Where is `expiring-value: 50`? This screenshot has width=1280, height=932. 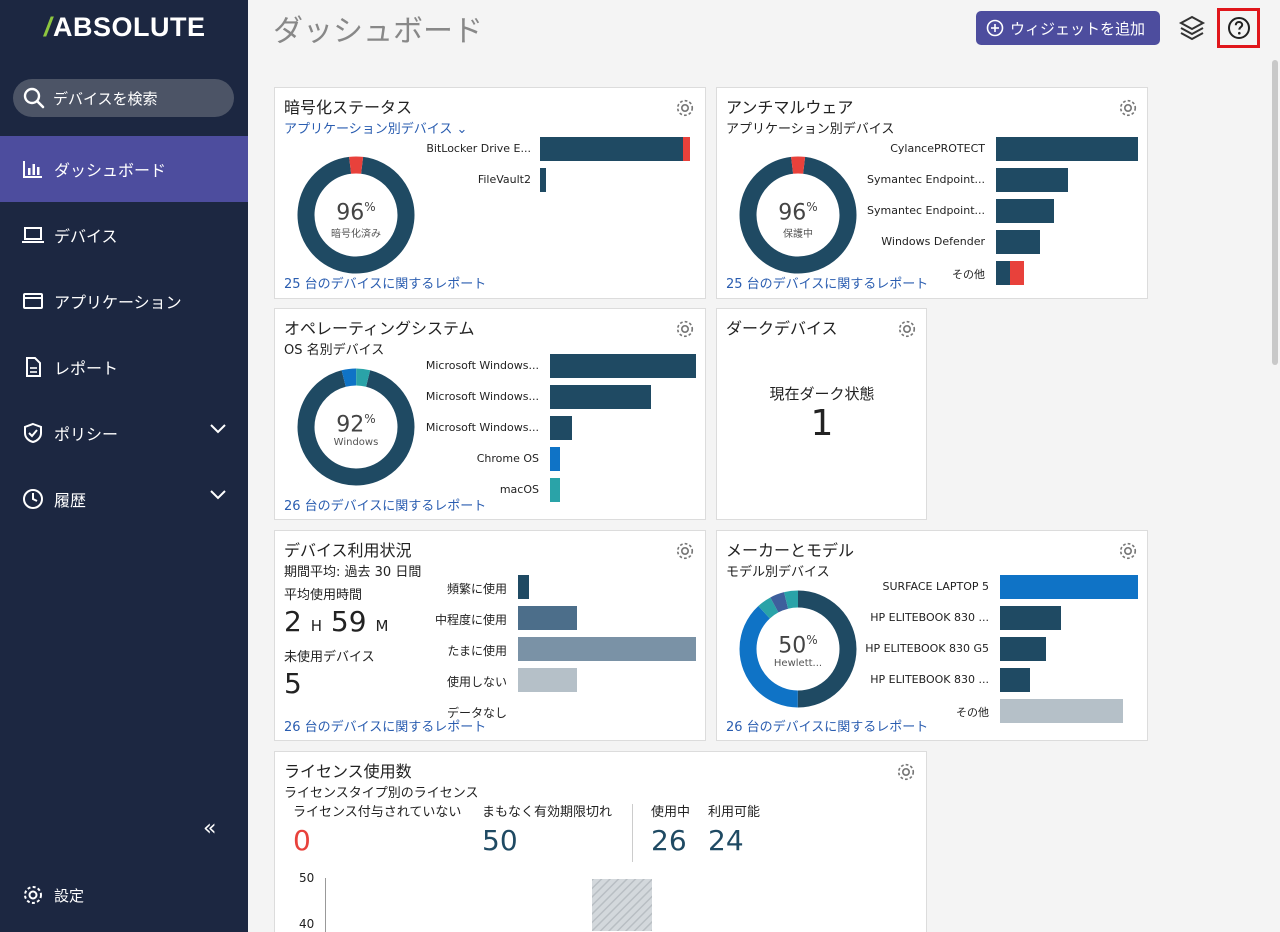
expiring-value: 50 is located at coordinates (500, 840).